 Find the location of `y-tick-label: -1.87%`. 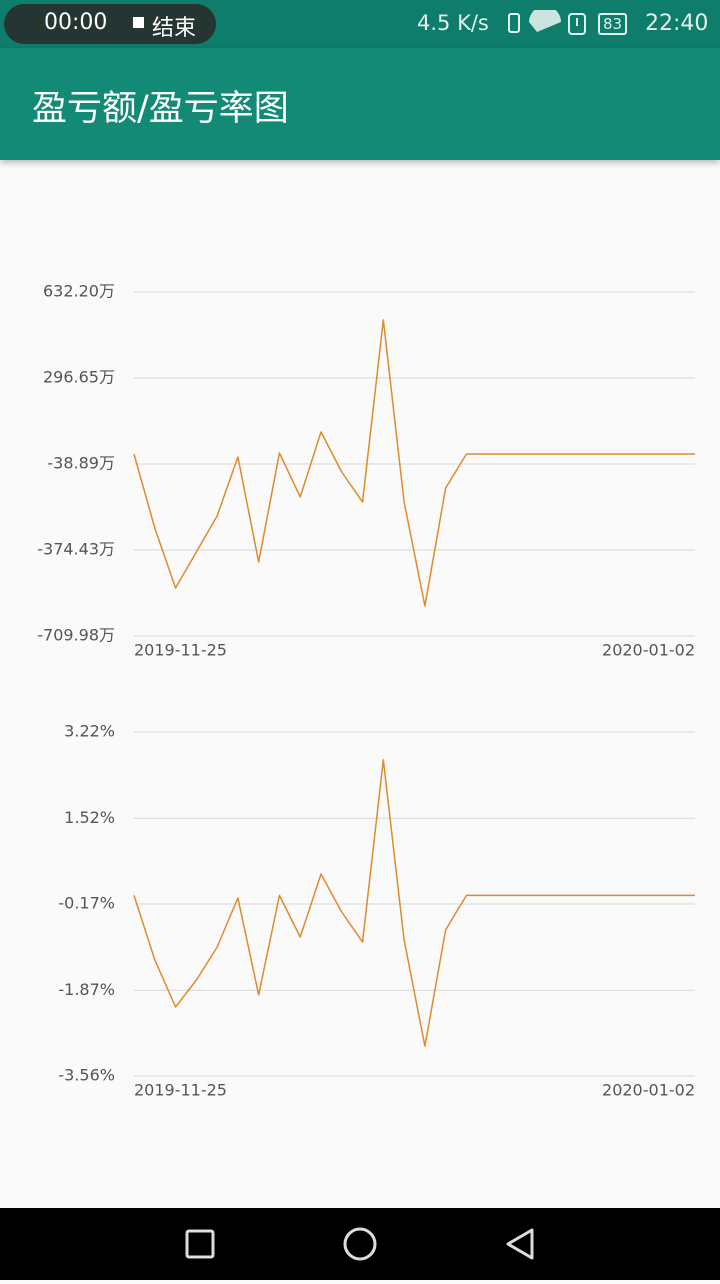

y-tick-label: -1.87% is located at coordinates (86, 989).